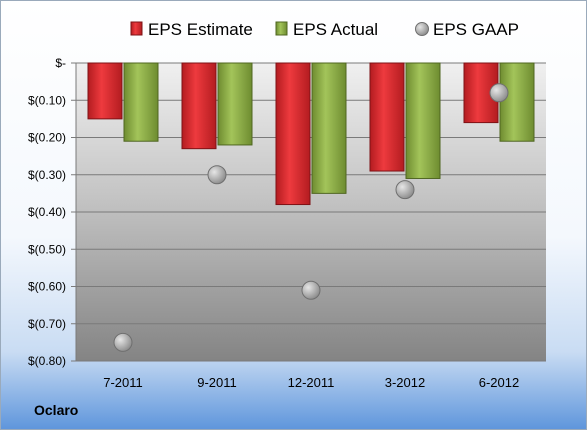  Describe the element at coordinates (123, 342) in the screenshot. I see `point-eps-gaap-7-2011` at that location.